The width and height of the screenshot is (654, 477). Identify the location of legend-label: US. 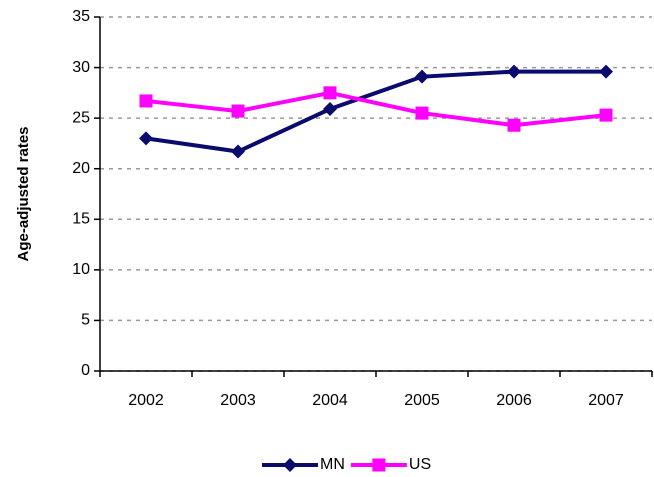
(420, 464).